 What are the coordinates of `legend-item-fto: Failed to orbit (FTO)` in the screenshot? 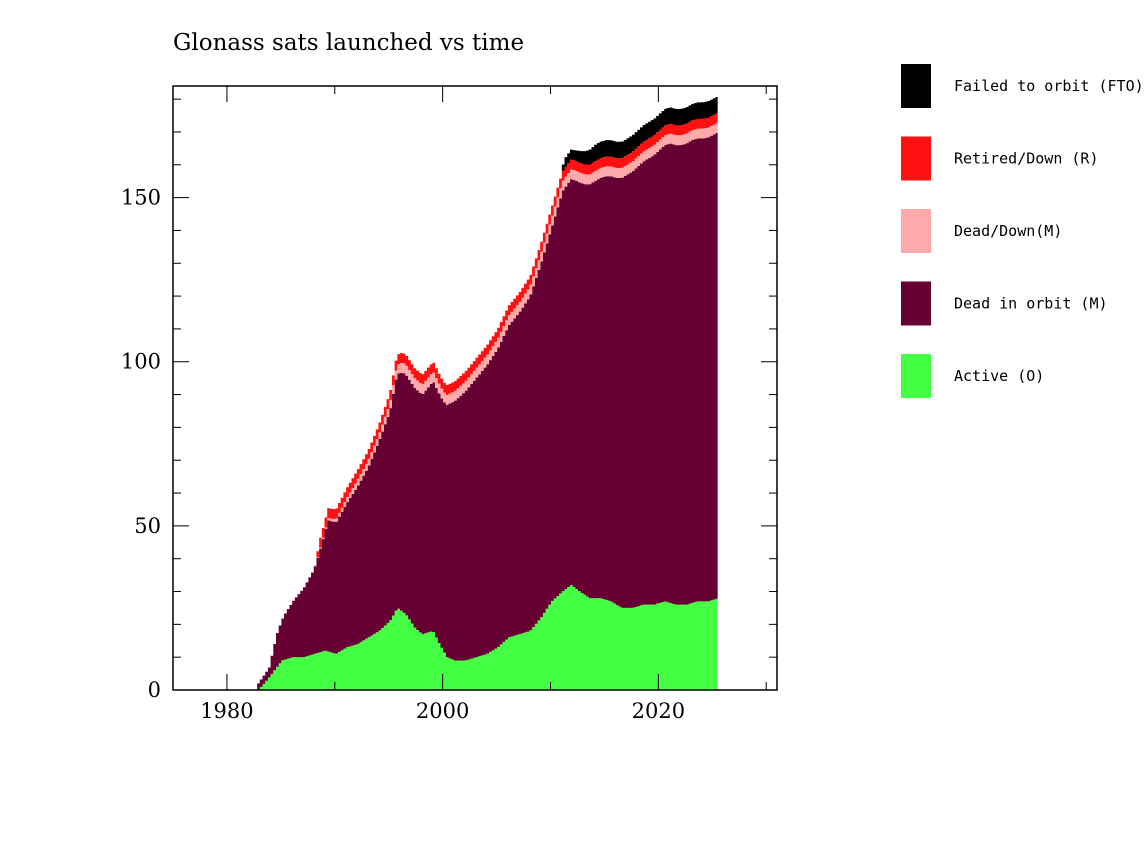 It's located at (1022, 86).